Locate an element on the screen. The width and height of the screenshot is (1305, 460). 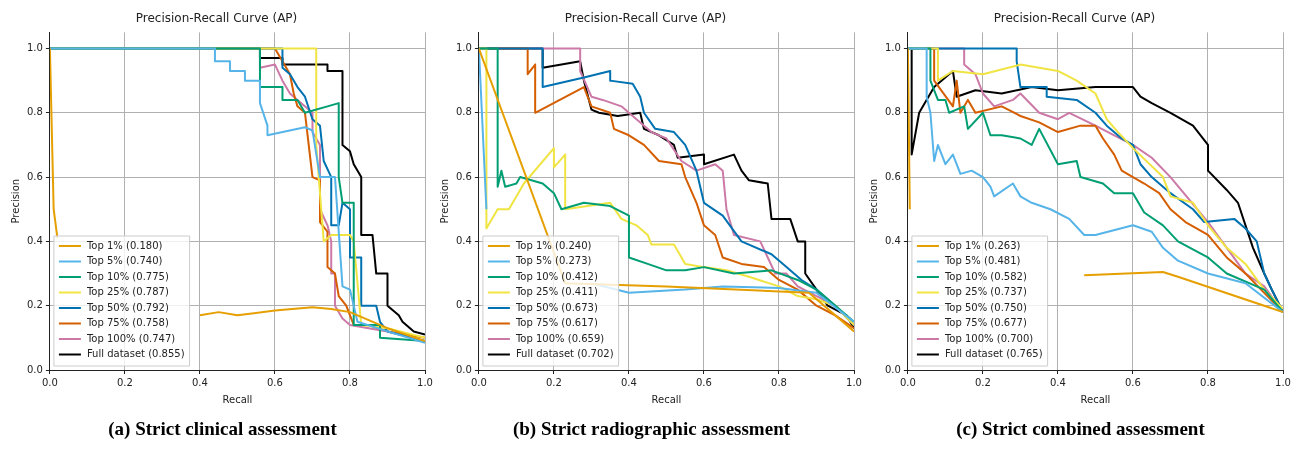
legend-label: Top 75% (0.677) is located at coordinates (985, 323).